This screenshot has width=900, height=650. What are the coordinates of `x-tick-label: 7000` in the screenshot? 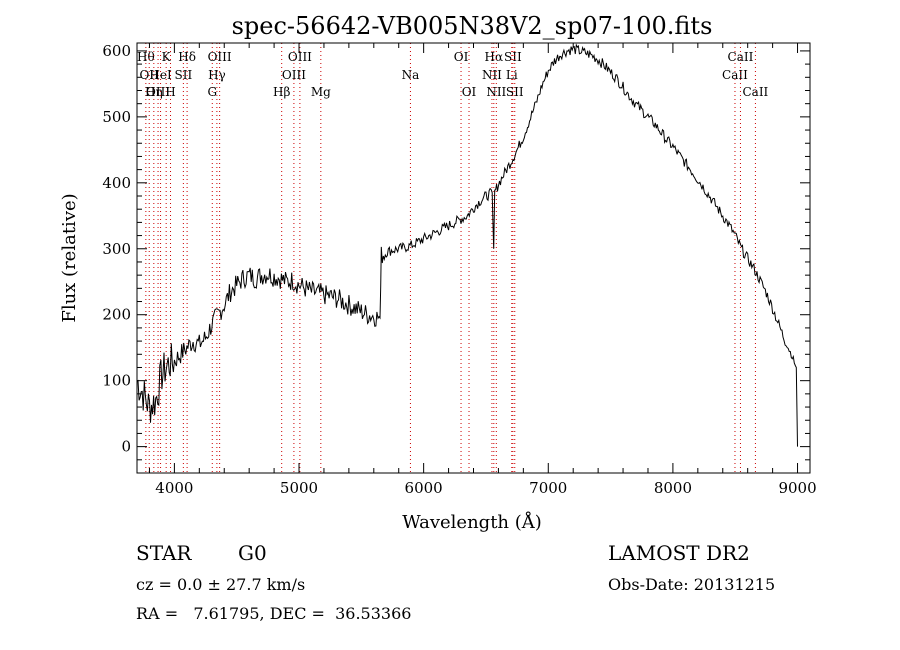 It's located at (548, 488).